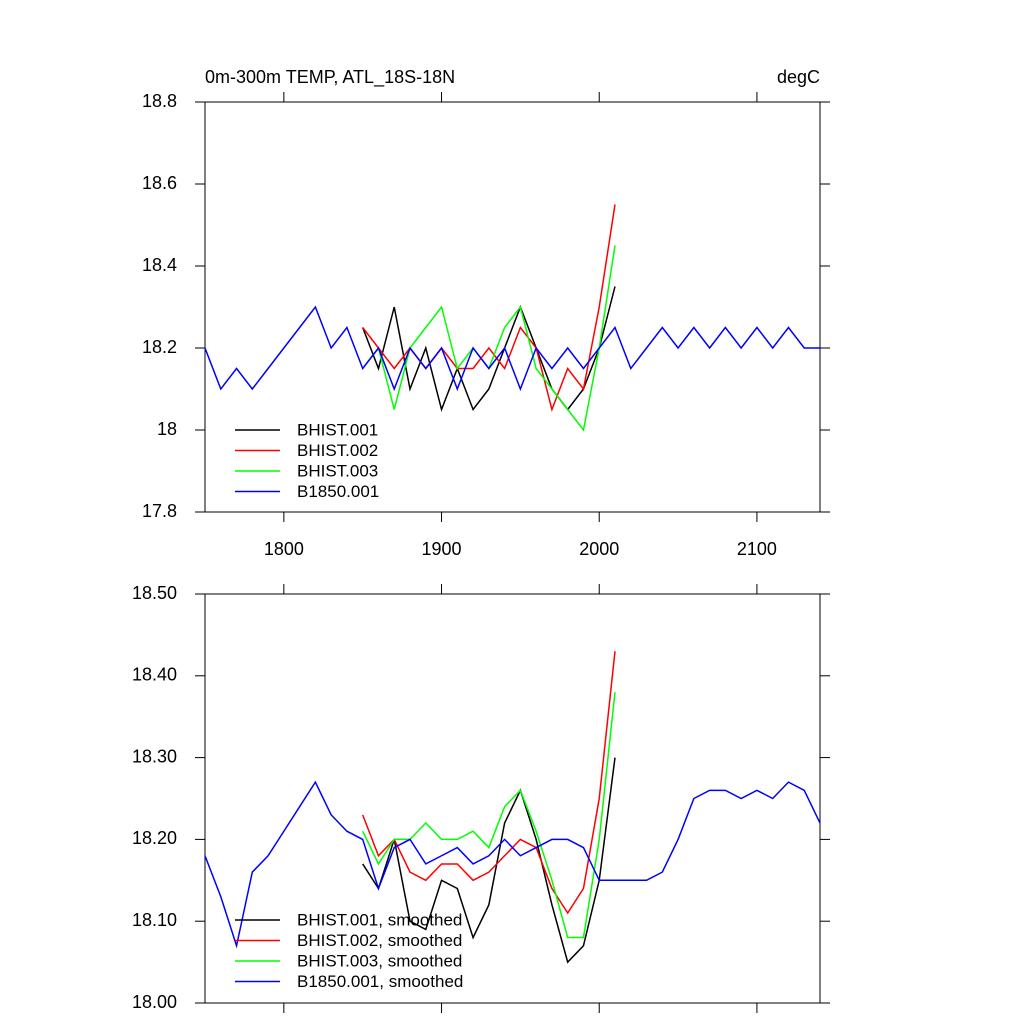  Describe the element at coordinates (154, 1002) in the screenshot. I see `y-tick-label: 18.00` at that location.